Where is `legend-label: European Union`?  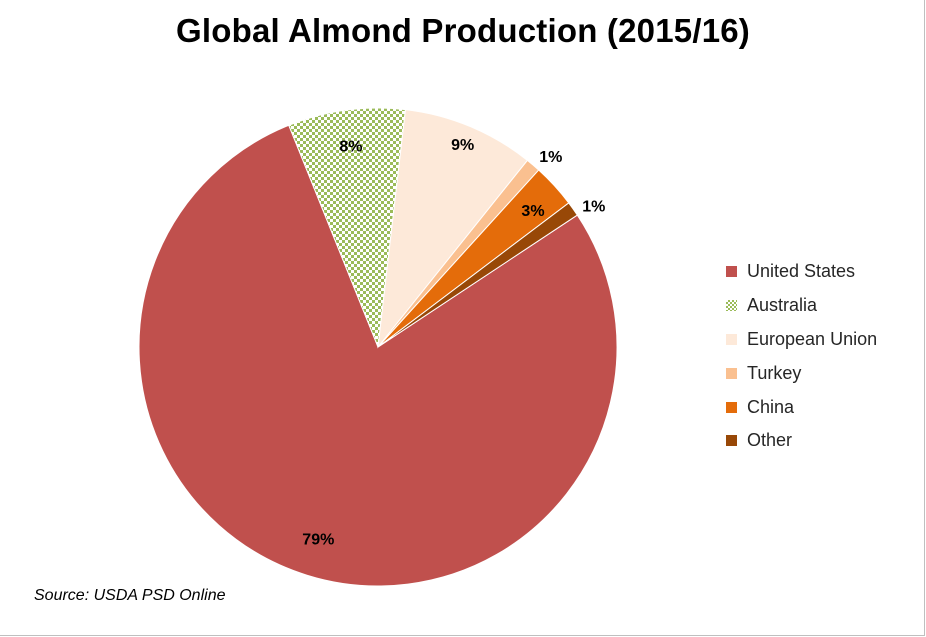
legend-label: European Union is located at coordinates (812, 338).